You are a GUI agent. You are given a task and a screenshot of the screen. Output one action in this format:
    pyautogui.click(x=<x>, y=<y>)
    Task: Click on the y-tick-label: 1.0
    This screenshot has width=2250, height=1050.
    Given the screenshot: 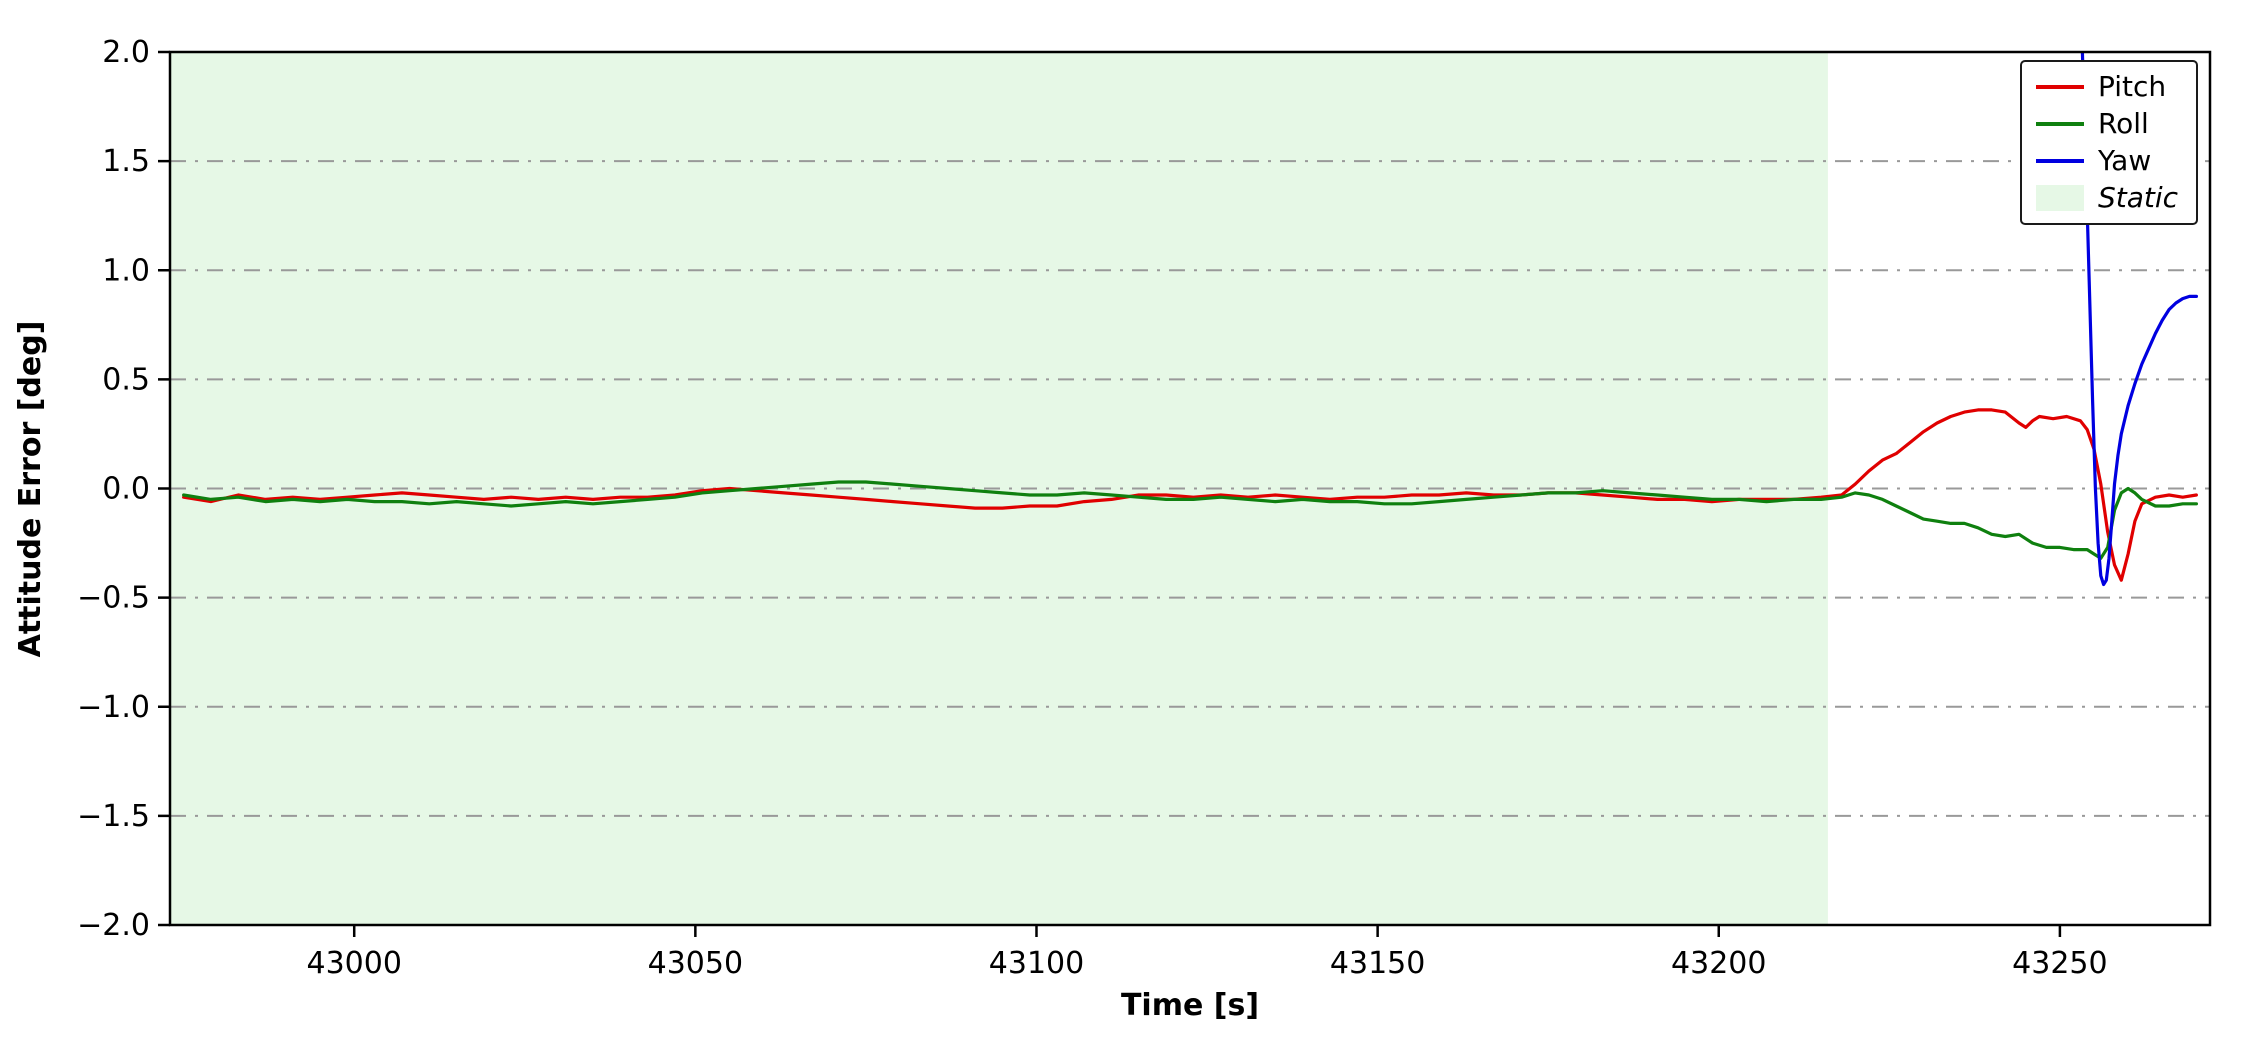 What is the action you would take?
    pyautogui.click(x=126, y=270)
    